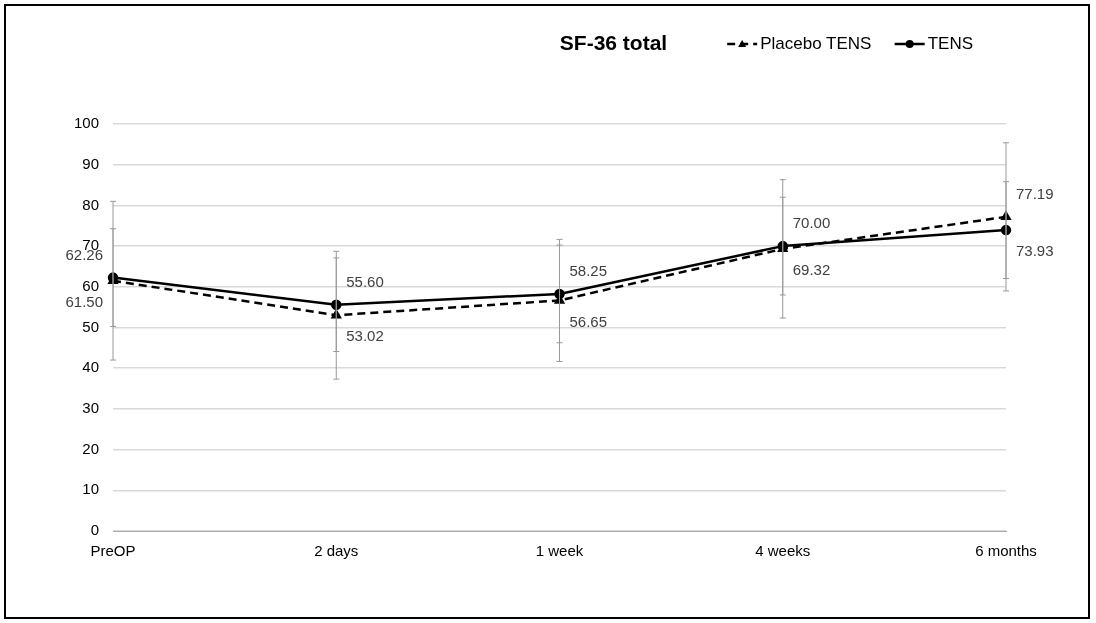  I want to click on x-tick-label: 6 months, so click(1006, 551).